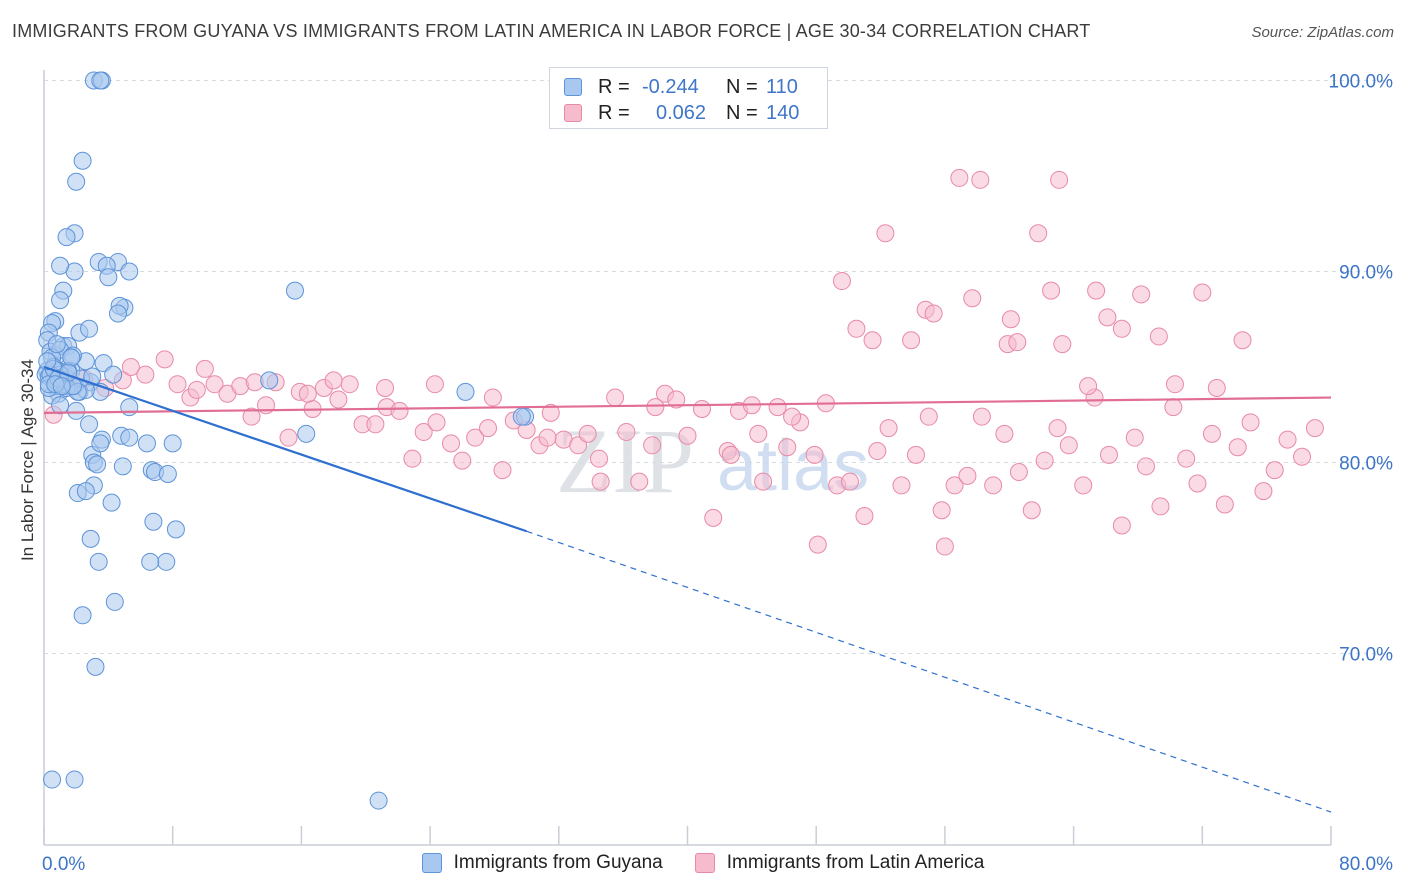 The image size is (1406, 892). What do you see at coordinates (1366, 655) in the screenshot?
I see `y-tick-label: 70.0%` at bounding box center [1366, 655].